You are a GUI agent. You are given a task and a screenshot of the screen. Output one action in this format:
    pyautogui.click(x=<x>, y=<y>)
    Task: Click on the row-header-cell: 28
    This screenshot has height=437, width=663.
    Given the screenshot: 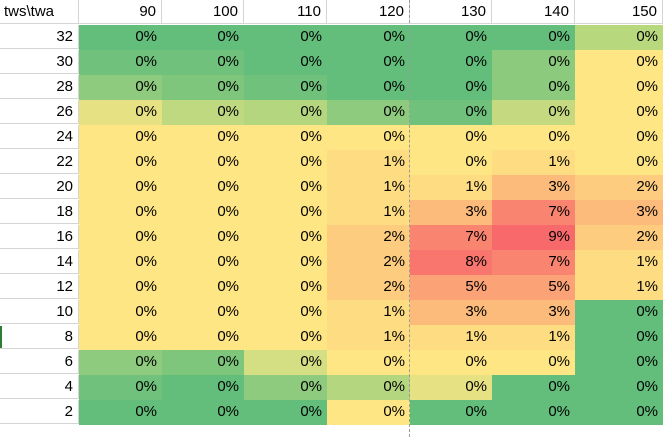 What is the action you would take?
    pyautogui.click(x=39, y=87)
    